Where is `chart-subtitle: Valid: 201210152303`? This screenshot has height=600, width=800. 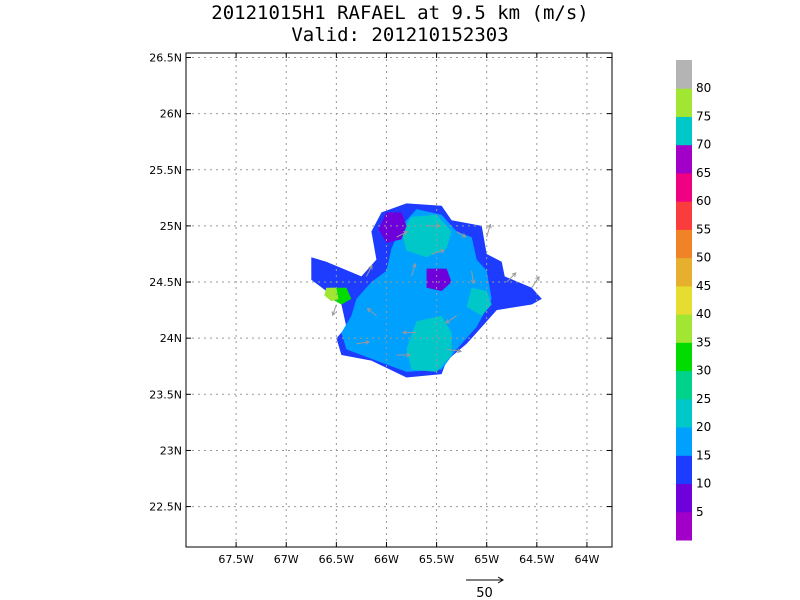
chart-subtitle: Valid: 201210152303 is located at coordinates (400, 35).